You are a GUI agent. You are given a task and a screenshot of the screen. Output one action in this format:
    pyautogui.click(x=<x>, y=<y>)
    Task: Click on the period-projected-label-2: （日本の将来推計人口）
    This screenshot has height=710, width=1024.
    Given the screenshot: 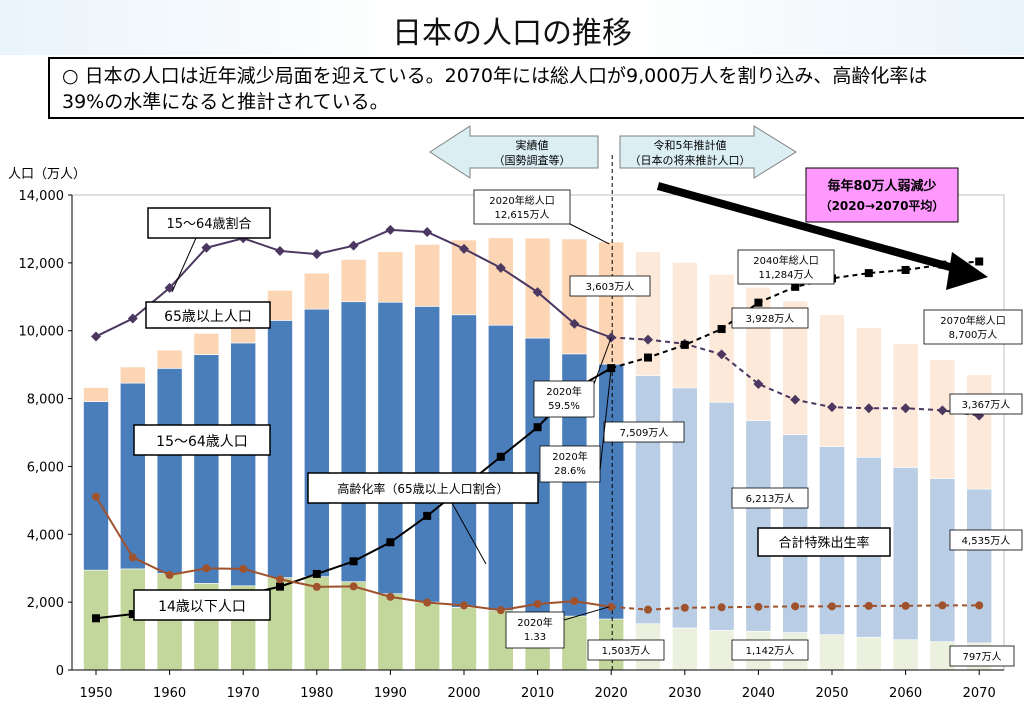 What is the action you would take?
    pyautogui.click(x=690, y=160)
    